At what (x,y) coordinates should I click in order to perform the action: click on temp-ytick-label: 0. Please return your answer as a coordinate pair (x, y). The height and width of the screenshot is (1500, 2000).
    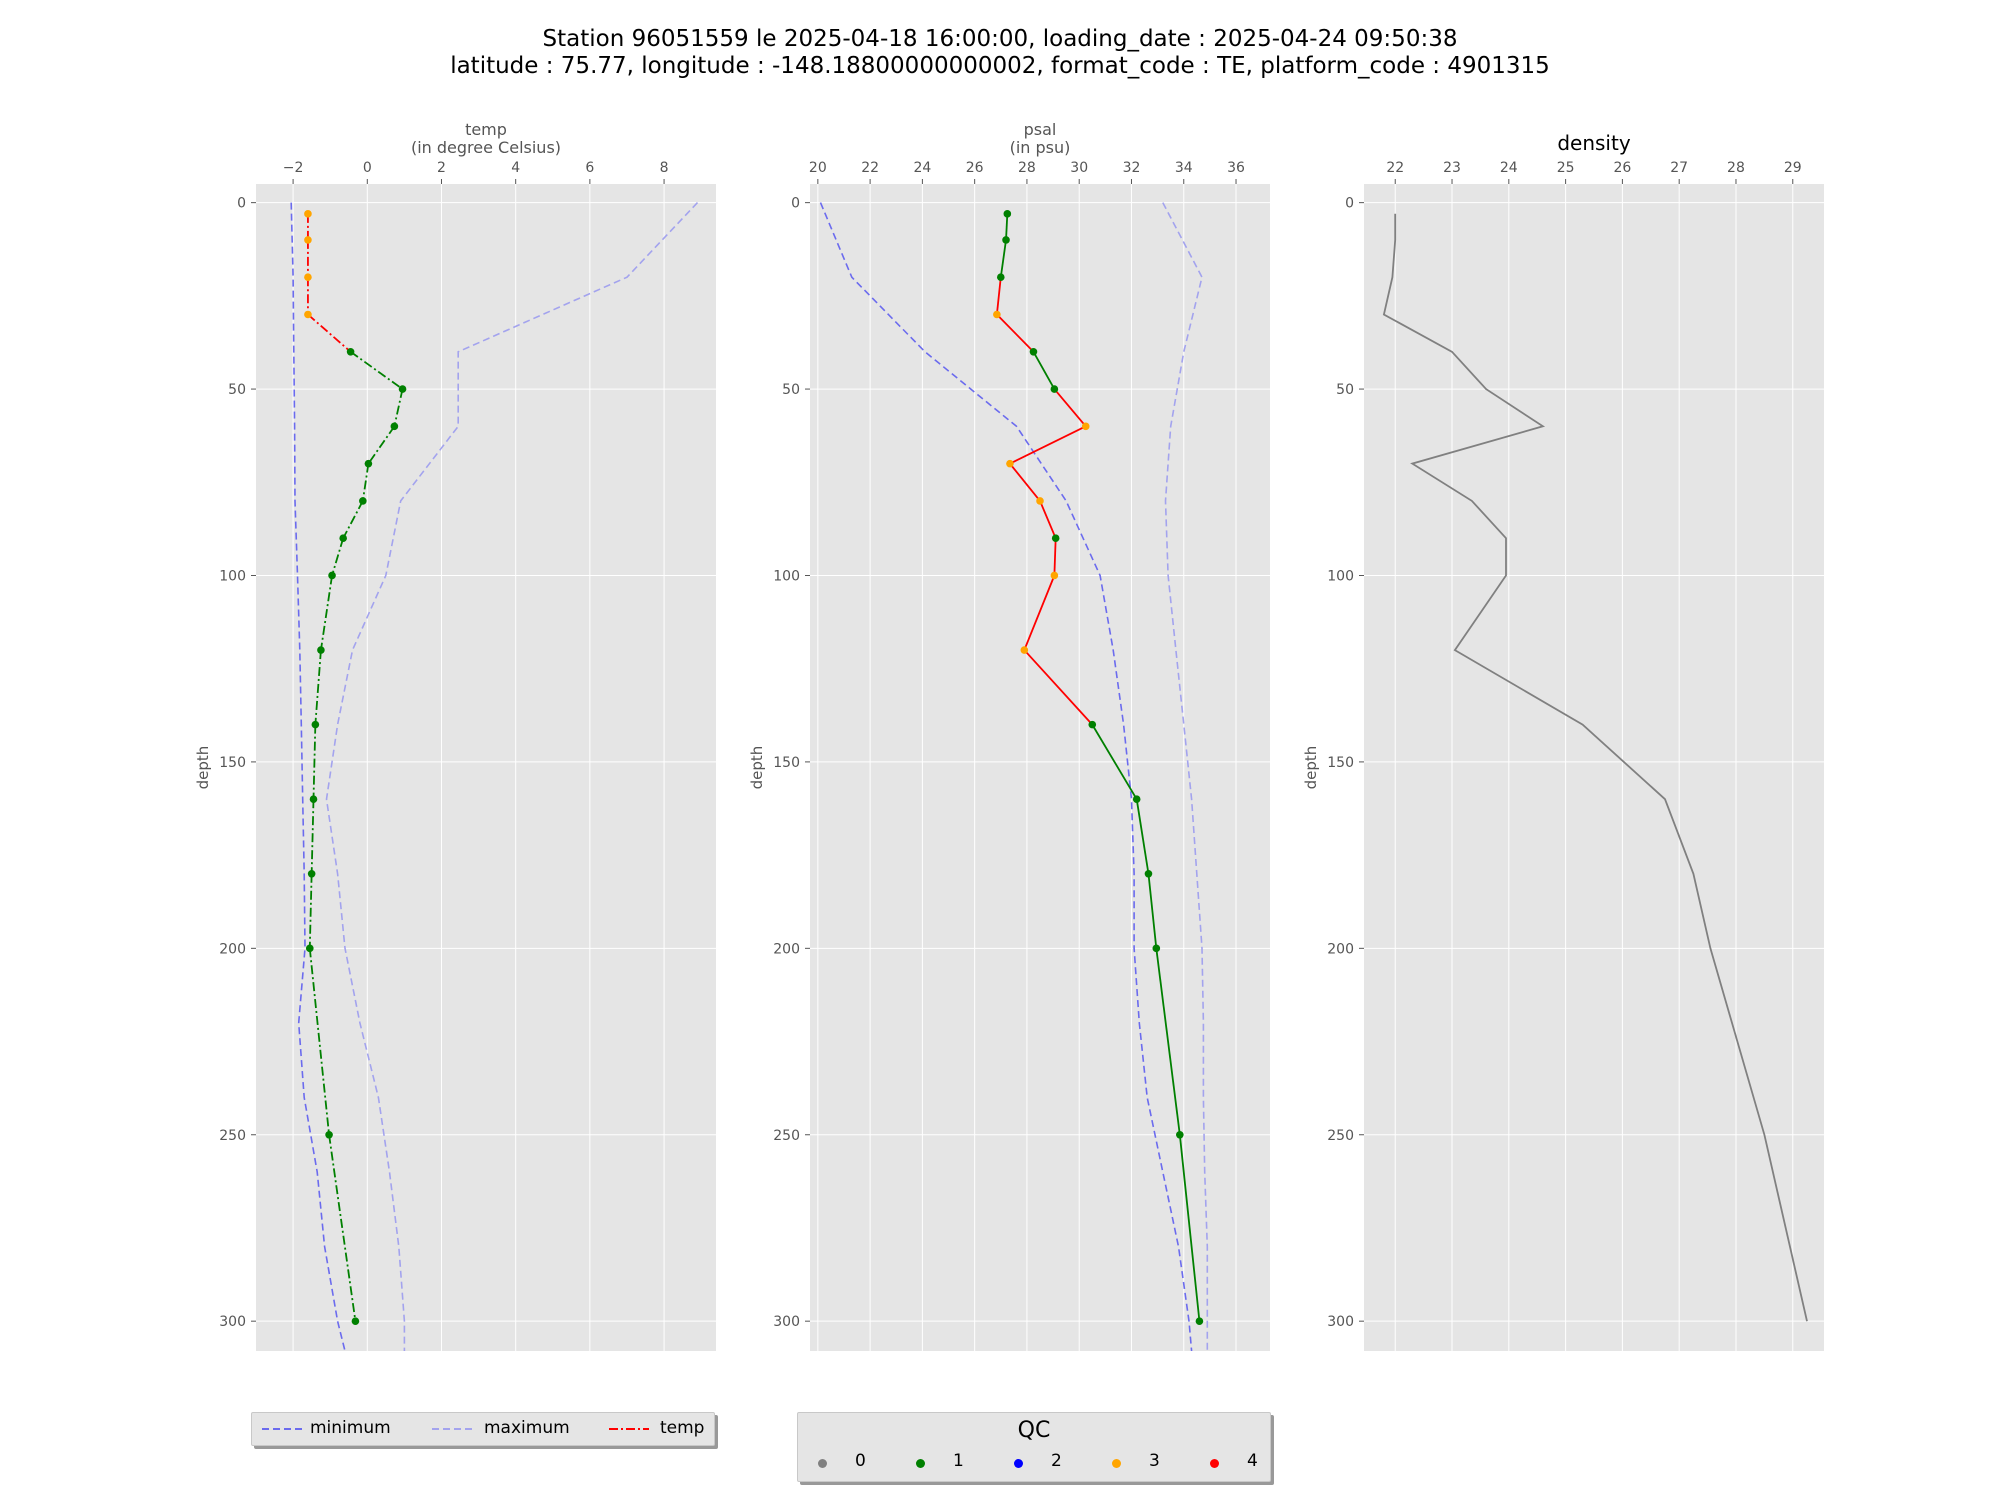
    Looking at the image, I should click on (241, 204).